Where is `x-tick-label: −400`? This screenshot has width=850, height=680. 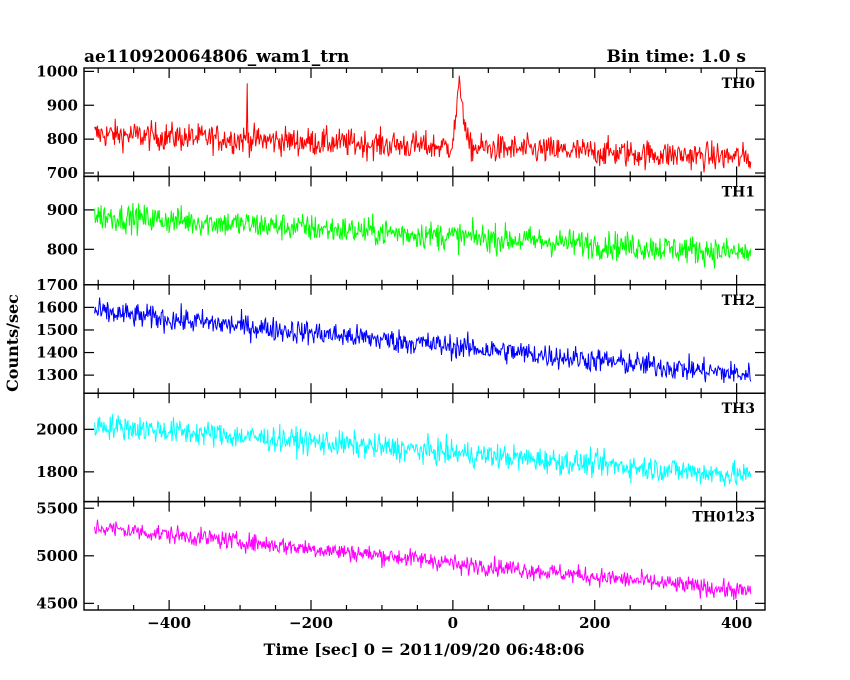 x-tick-label: −400 is located at coordinates (169, 623).